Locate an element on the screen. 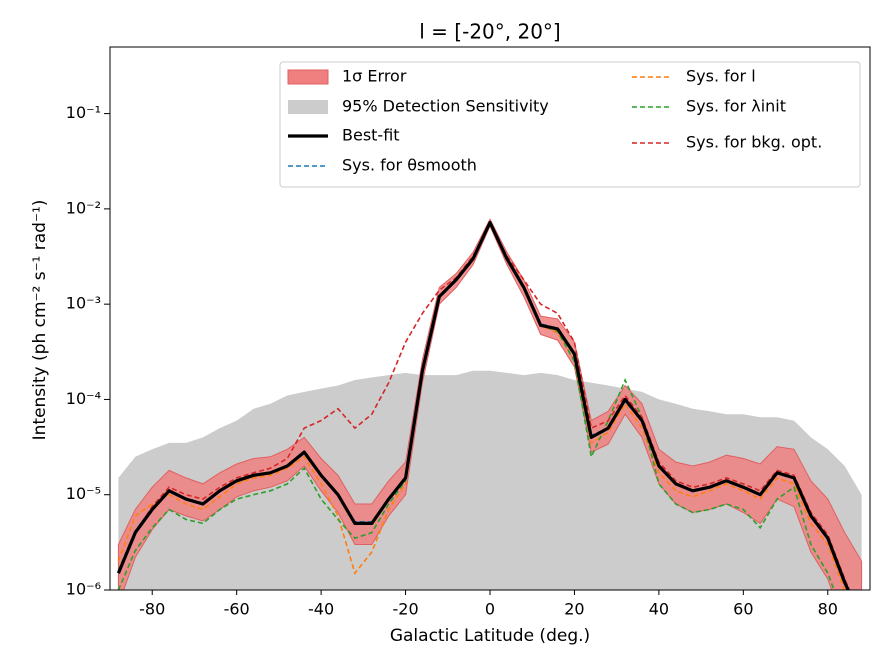 The image size is (896, 672). legend-label: Sys. for λinit is located at coordinates (736, 106).